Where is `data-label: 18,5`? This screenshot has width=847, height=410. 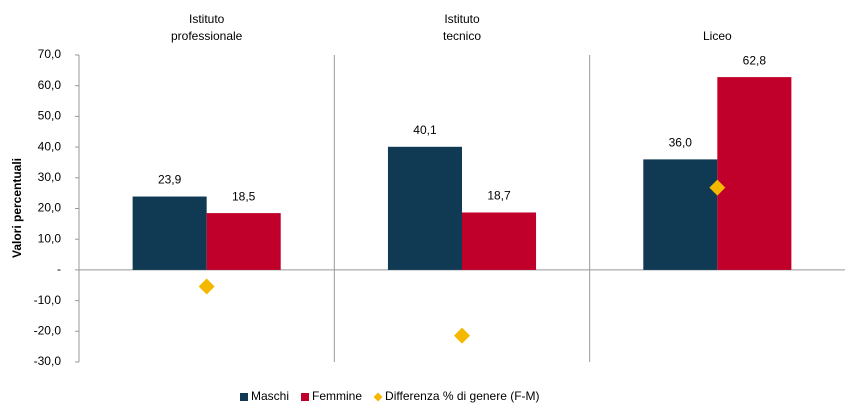
data-label: 18,5 is located at coordinates (244, 196).